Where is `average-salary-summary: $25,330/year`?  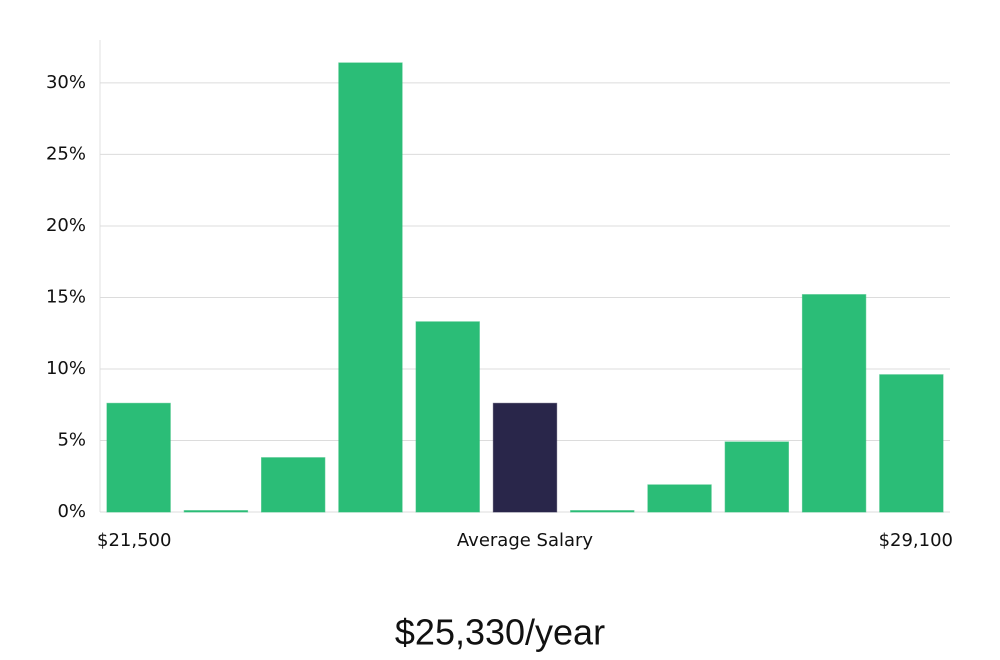
average-salary-summary: $25,330/year is located at coordinates (500, 632).